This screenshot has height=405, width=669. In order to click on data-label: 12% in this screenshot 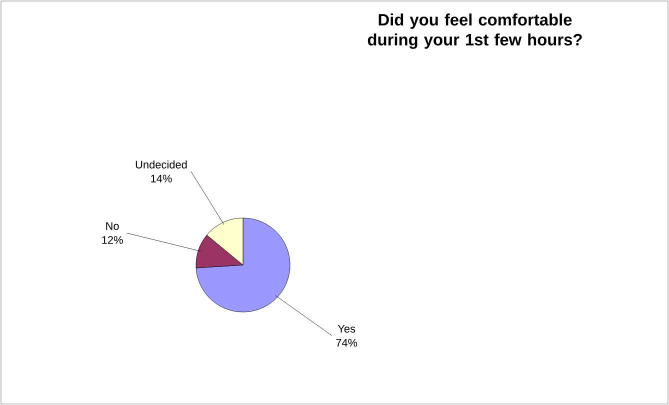, I will do `click(112, 240)`.